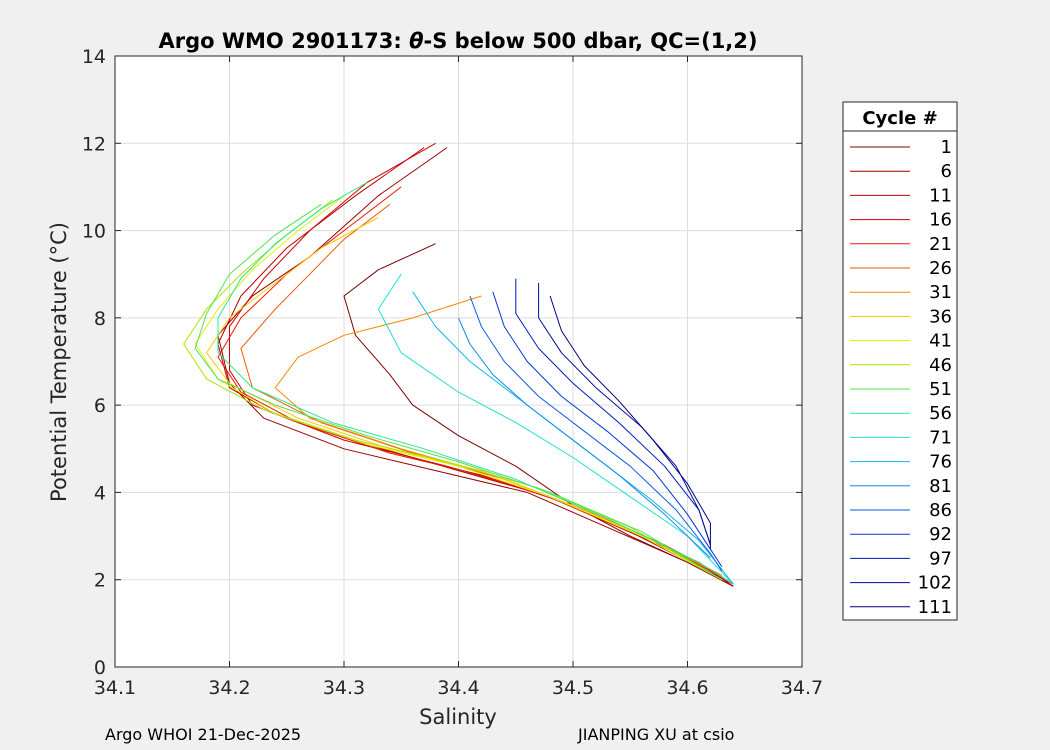 The width and height of the screenshot is (1050, 750). I want to click on legend-label-cycle-41: 41, so click(940, 341).